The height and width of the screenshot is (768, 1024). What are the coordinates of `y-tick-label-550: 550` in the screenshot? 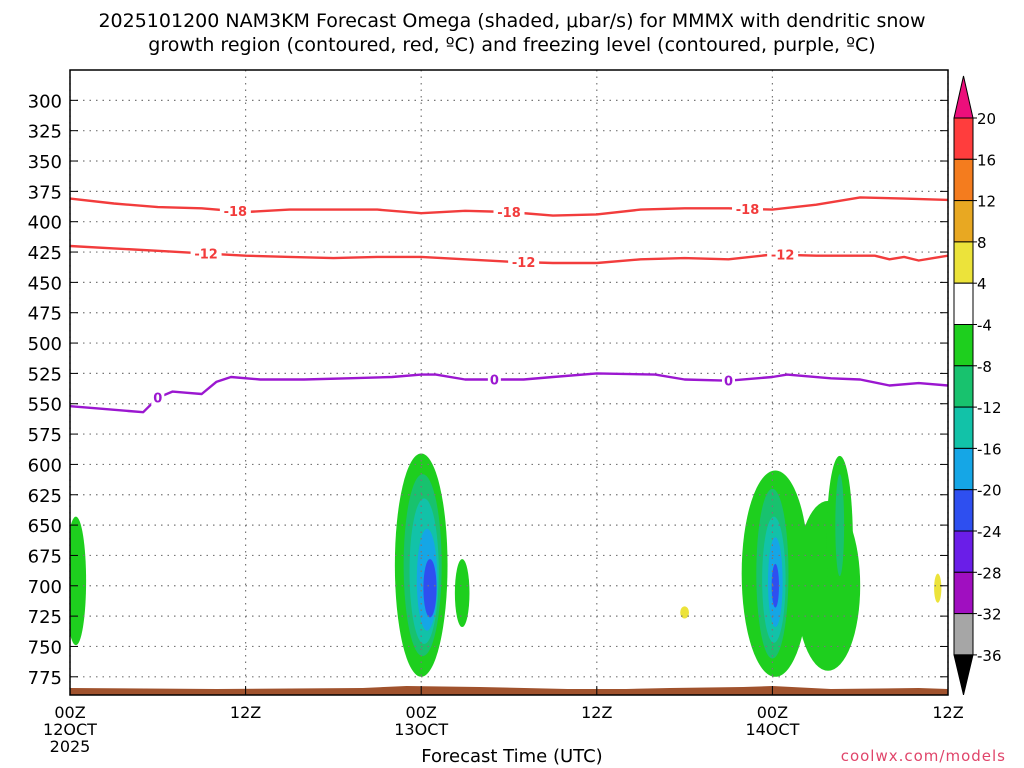 It's located at (45, 405).